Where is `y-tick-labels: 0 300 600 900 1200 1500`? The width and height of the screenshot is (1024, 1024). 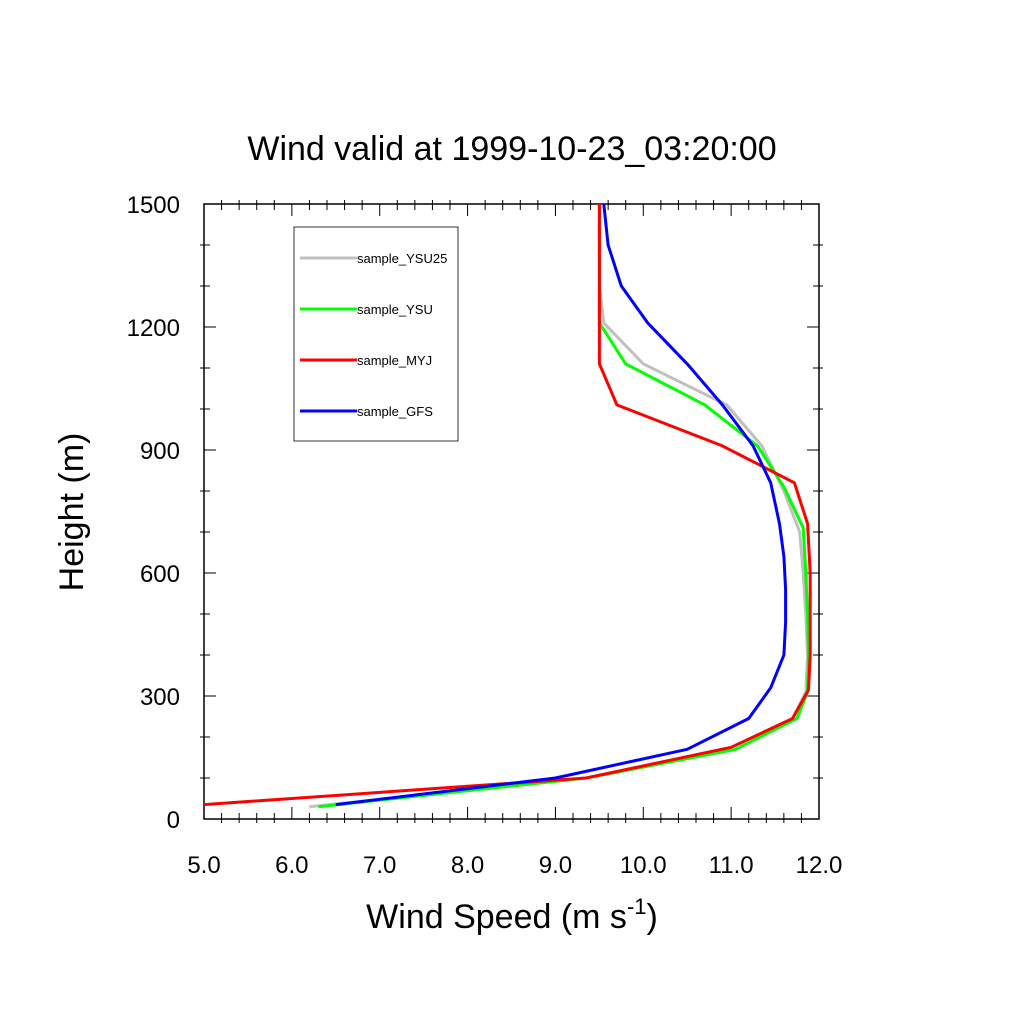 y-tick-labels: 0 300 600 900 1200 1500 is located at coordinates (153, 513).